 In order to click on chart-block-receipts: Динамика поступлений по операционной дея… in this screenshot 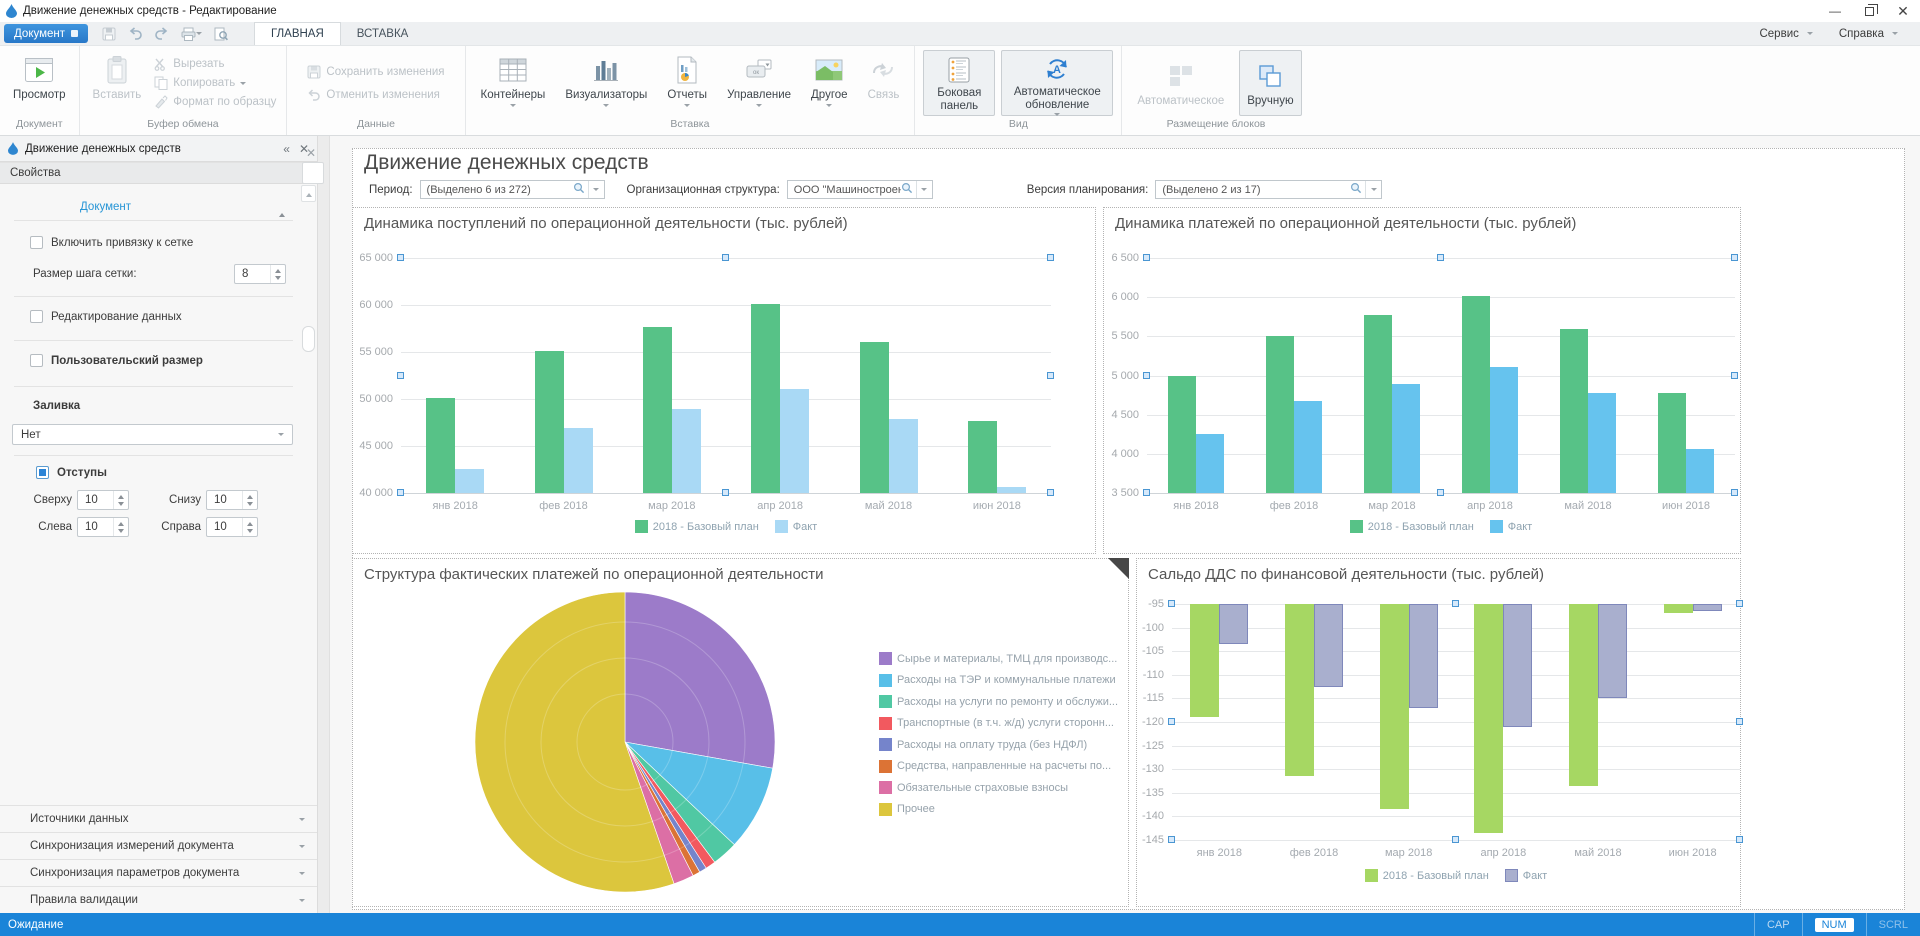, I will do `click(724, 380)`.